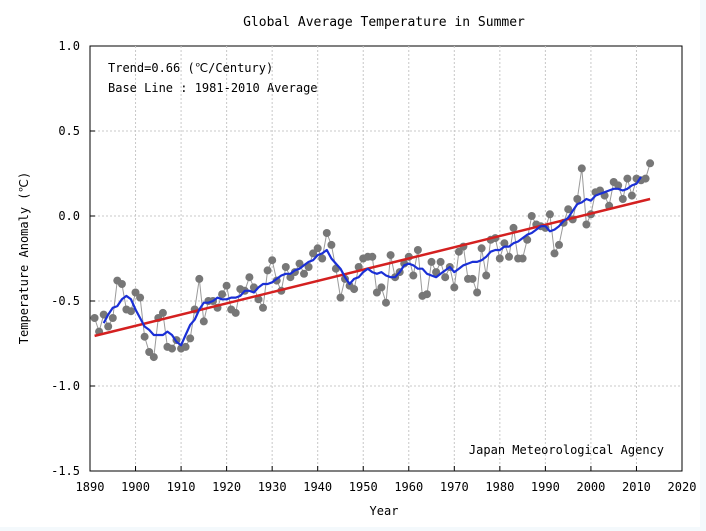 This screenshot has height=531, width=706. What do you see at coordinates (272, 487) in the screenshot?
I see `x-tick-label: 1930` at bounding box center [272, 487].